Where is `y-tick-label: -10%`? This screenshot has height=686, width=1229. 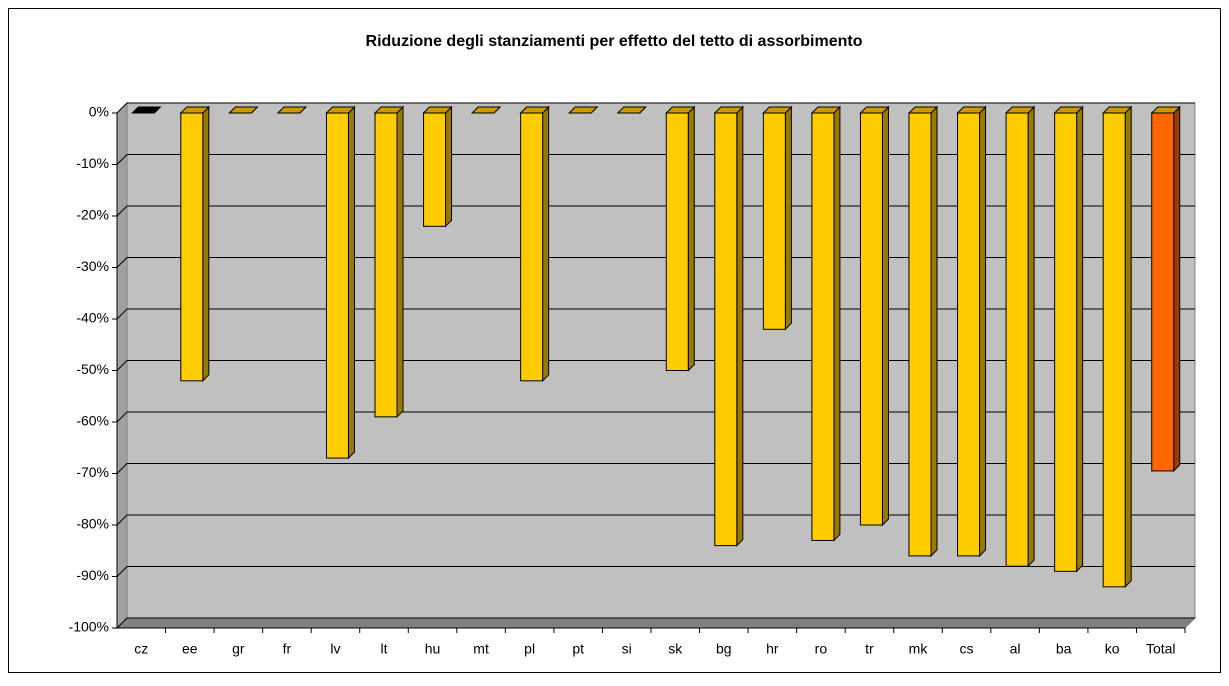 y-tick-label: -10% is located at coordinates (92, 163).